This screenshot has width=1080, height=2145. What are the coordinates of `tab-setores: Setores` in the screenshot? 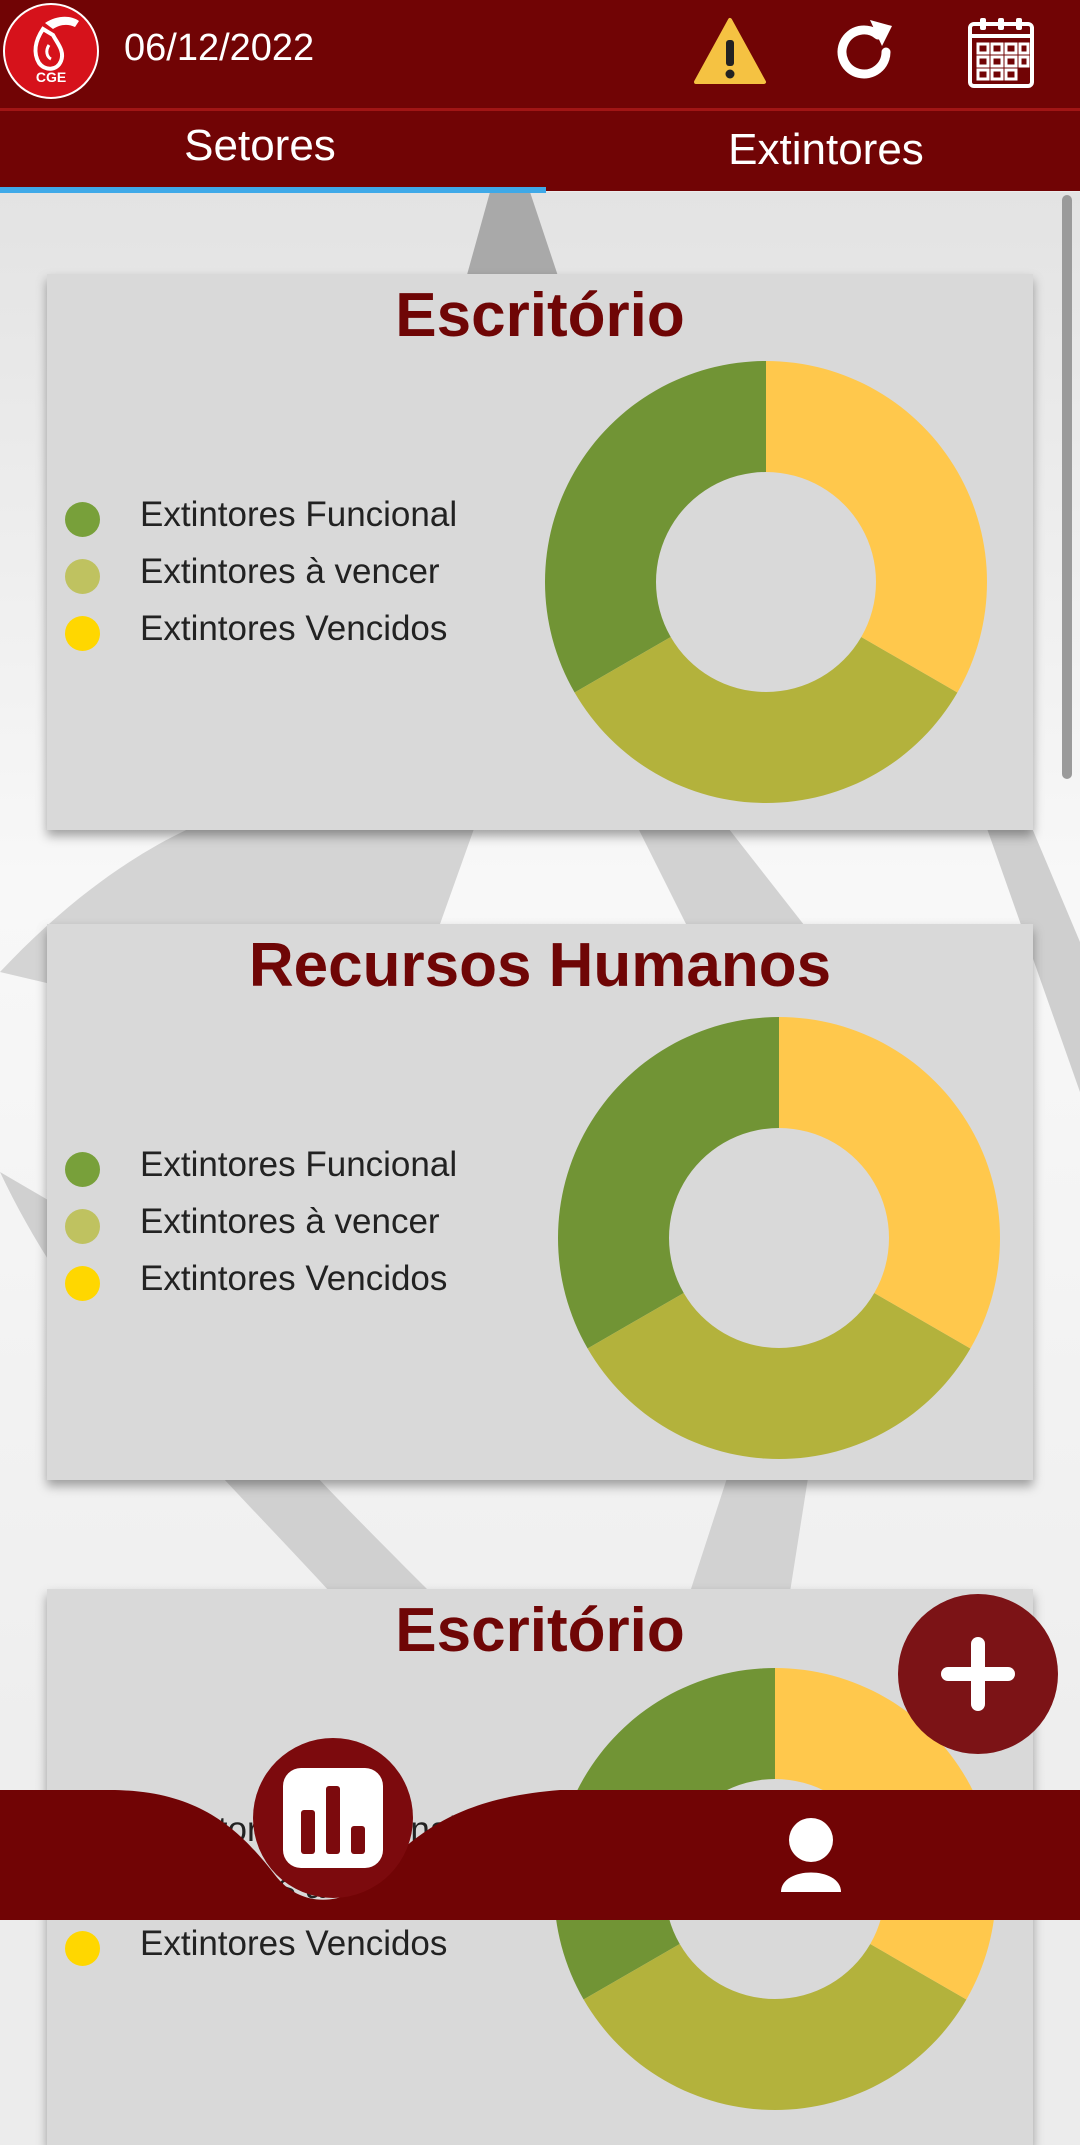 It's located at (260, 145).